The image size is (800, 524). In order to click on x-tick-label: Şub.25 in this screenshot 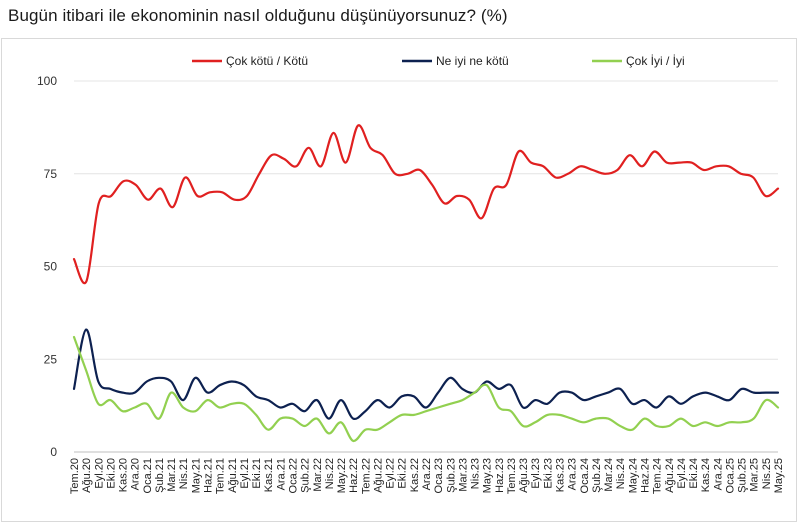, I will do `click(743, 475)`.